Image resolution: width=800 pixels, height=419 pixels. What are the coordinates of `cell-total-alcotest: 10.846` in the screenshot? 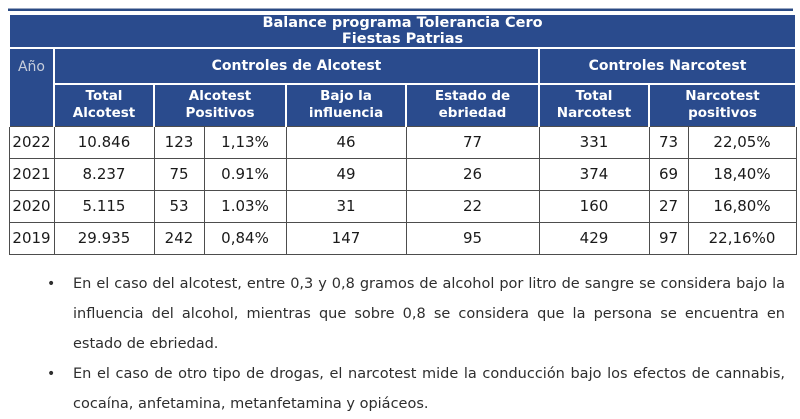 It's located at (104, 142).